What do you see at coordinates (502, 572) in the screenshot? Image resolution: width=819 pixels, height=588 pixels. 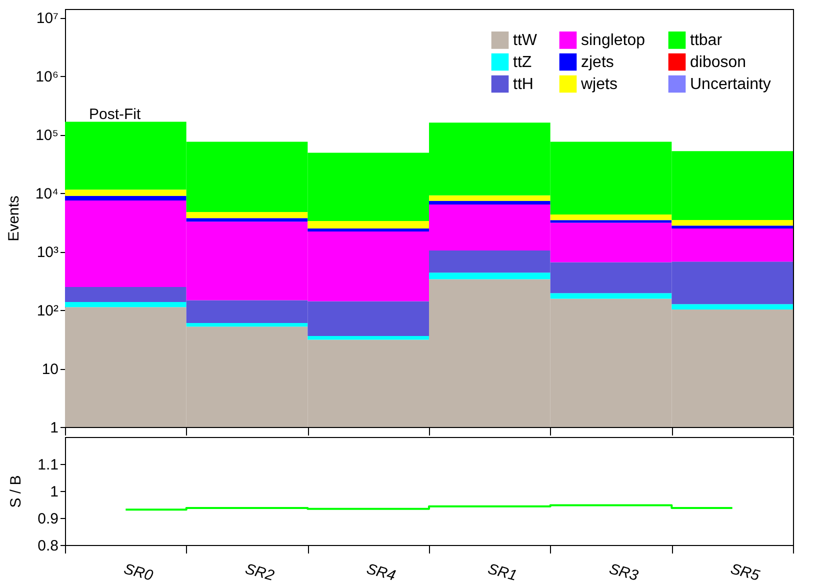 I see `x-tick-label: SR1` at bounding box center [502, 572].